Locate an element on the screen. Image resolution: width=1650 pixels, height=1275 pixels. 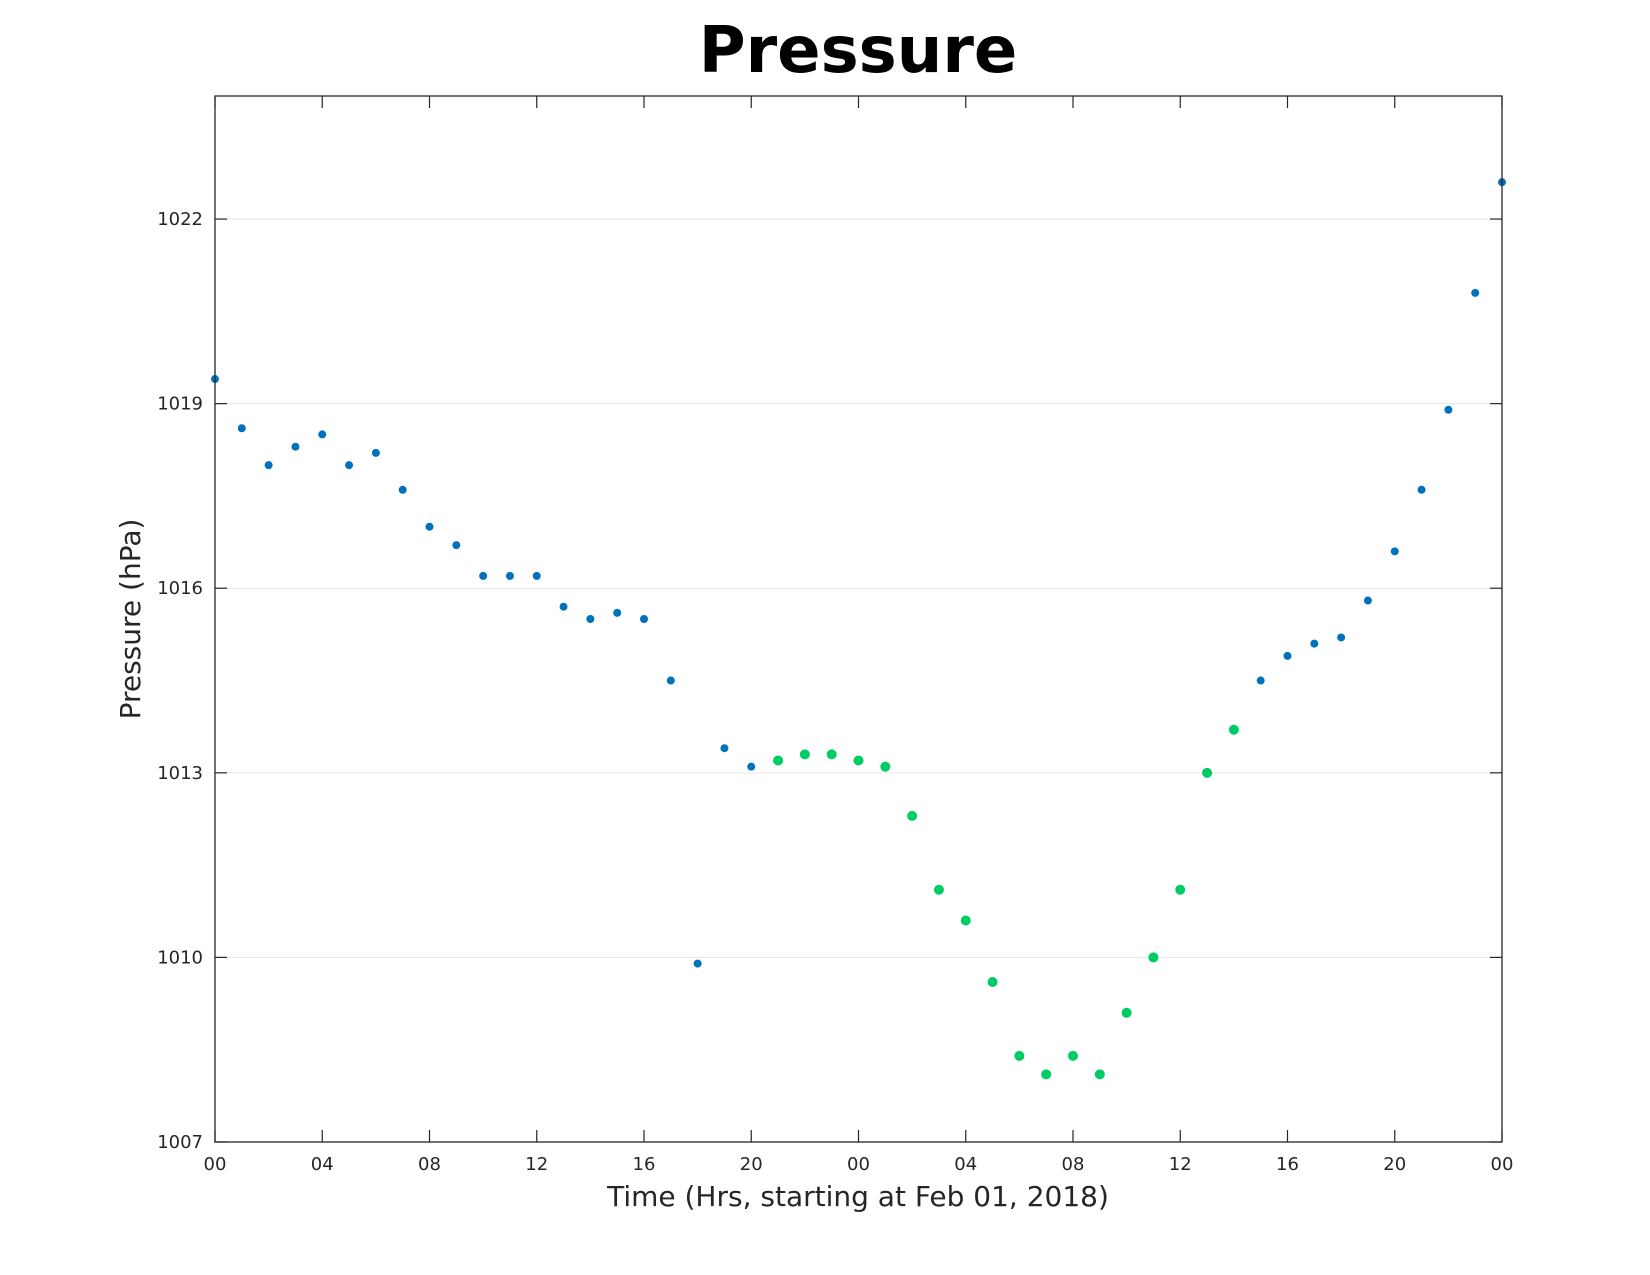
y-tick-label: 1007 is located at coordinates (180, 1142).